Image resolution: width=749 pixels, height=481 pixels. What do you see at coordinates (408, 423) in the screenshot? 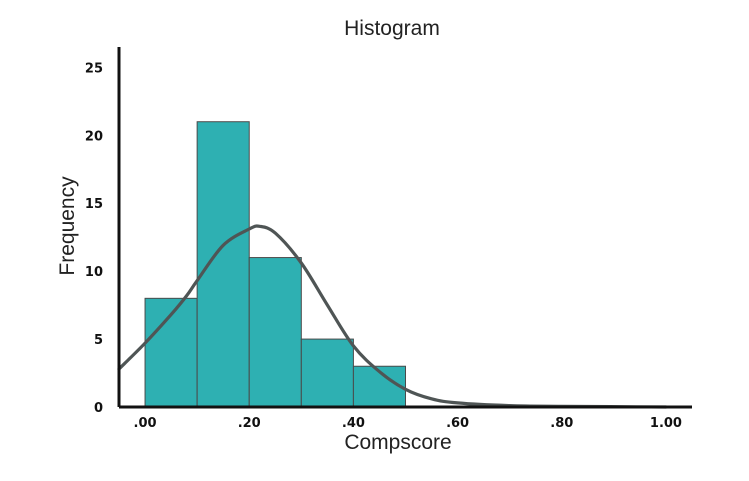
I see `x-tick-labels: .00 .20 .40 .60 .80 1.00` at bounding box center [408, 423].